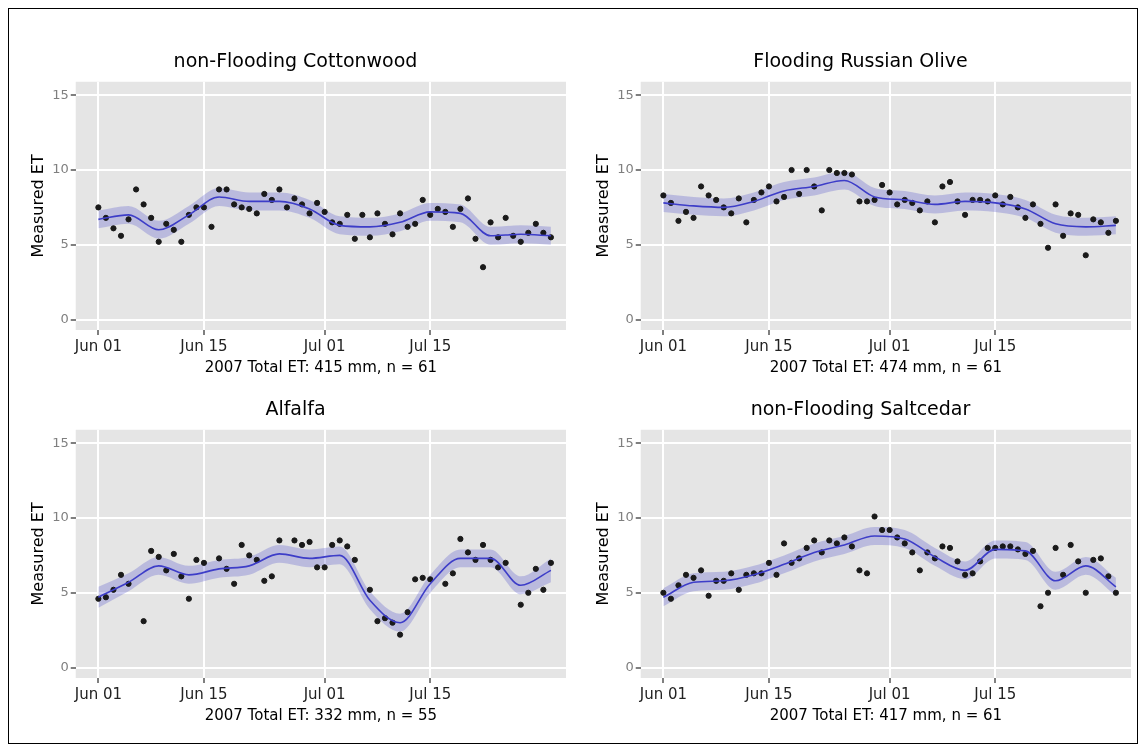  What do you see at coordinates (321, 366) in the screenshot?
I see `x-axis-title: 2007 Total ET: 415 mm, n = 61` at bounding box center [321, 366].